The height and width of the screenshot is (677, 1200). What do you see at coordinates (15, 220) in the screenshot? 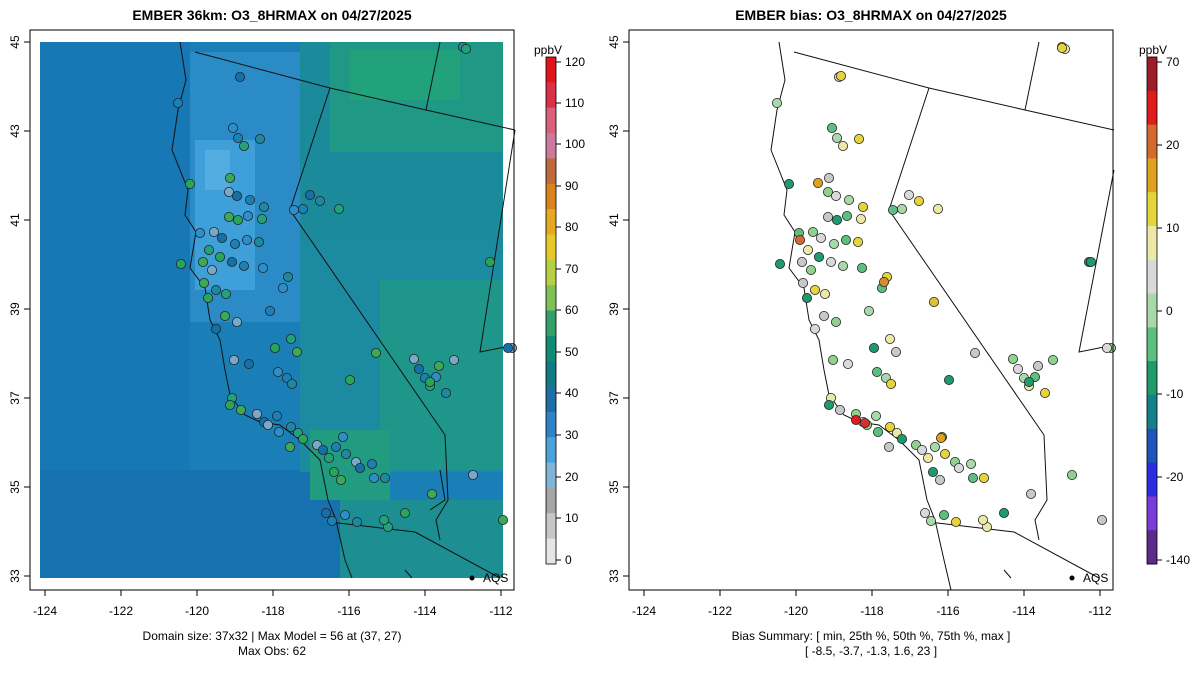
I see `y-tick-label: 41` at bounding box center [15, 220].